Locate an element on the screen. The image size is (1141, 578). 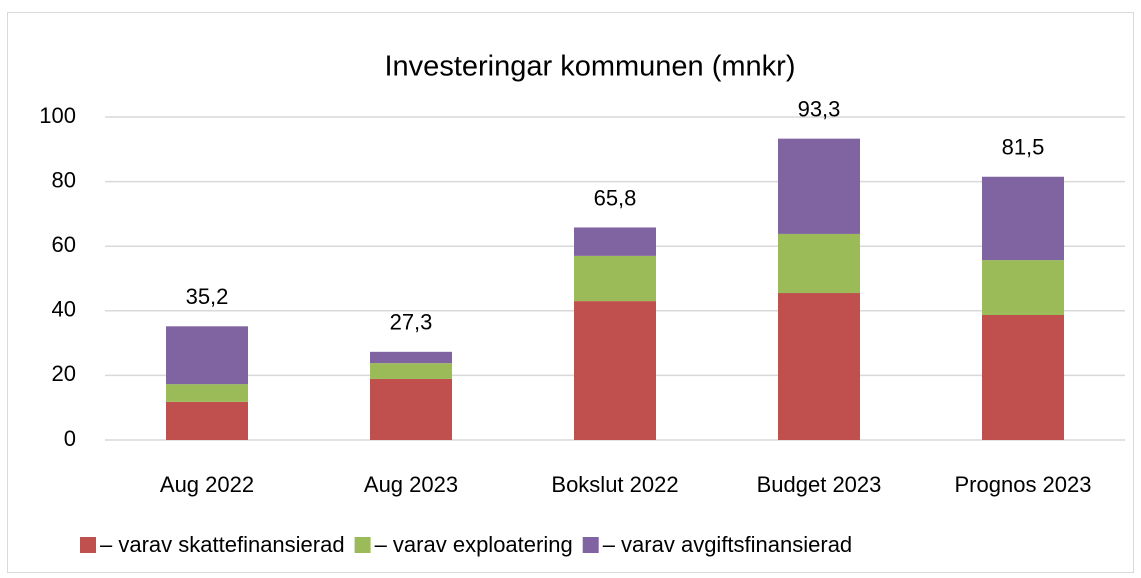
total-label: 35,2 is located at coordinates (207, 296).